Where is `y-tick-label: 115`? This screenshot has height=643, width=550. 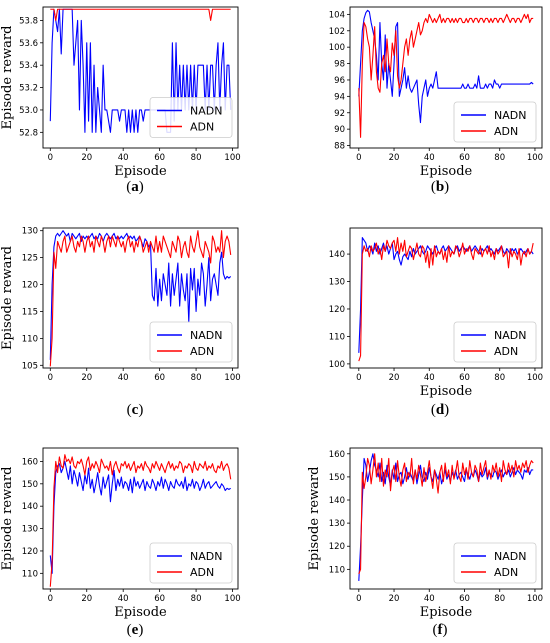 y-tick-label: 115 is located at coordinates (30, 312).